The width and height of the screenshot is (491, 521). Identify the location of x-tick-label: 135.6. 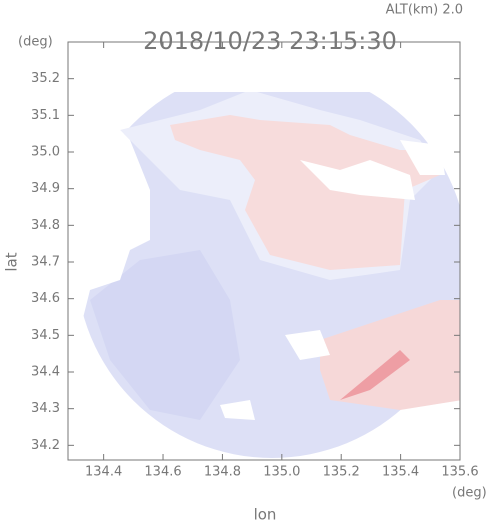
(459, 472).